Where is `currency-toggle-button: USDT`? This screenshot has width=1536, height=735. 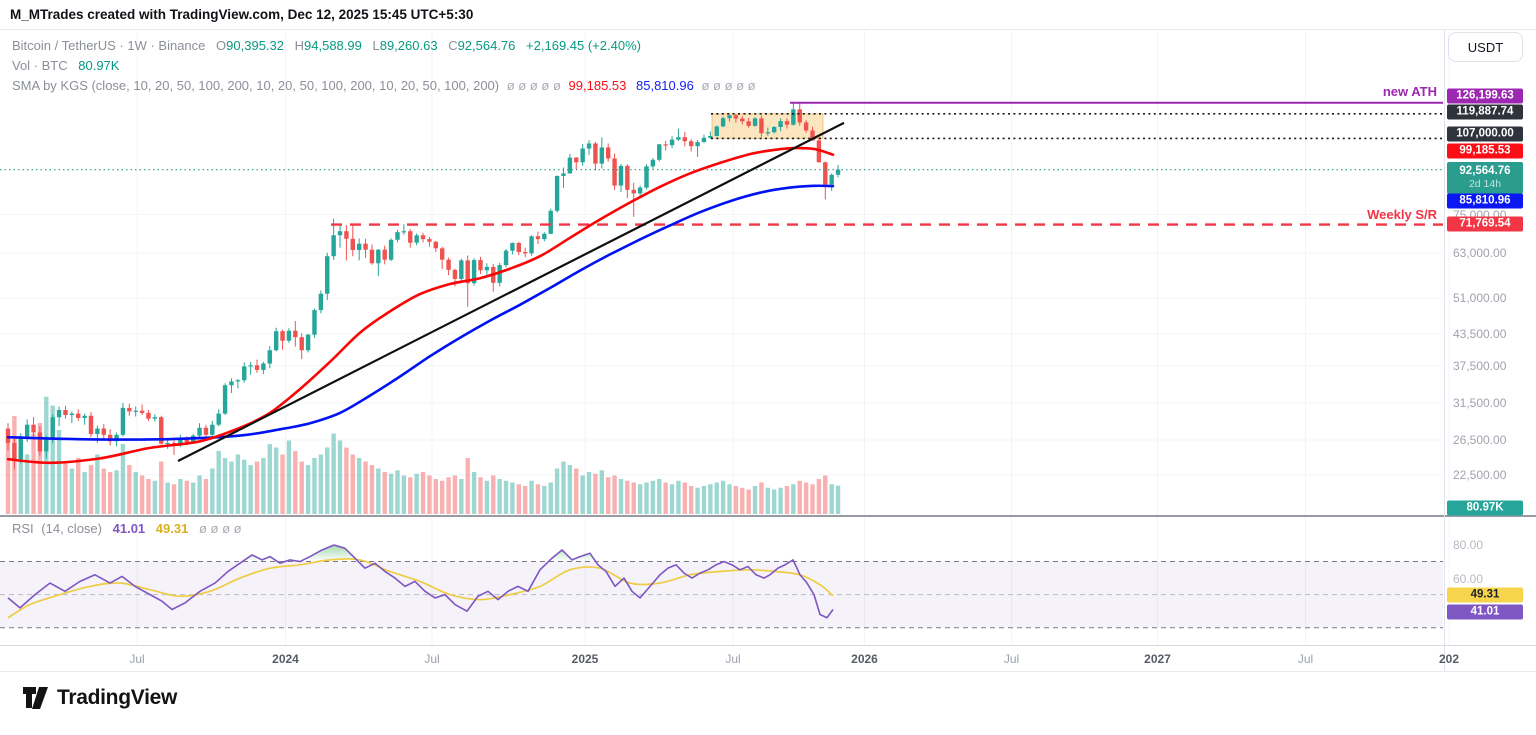 currency-toggle-button: USDT is located at coordinates (1485, 47).